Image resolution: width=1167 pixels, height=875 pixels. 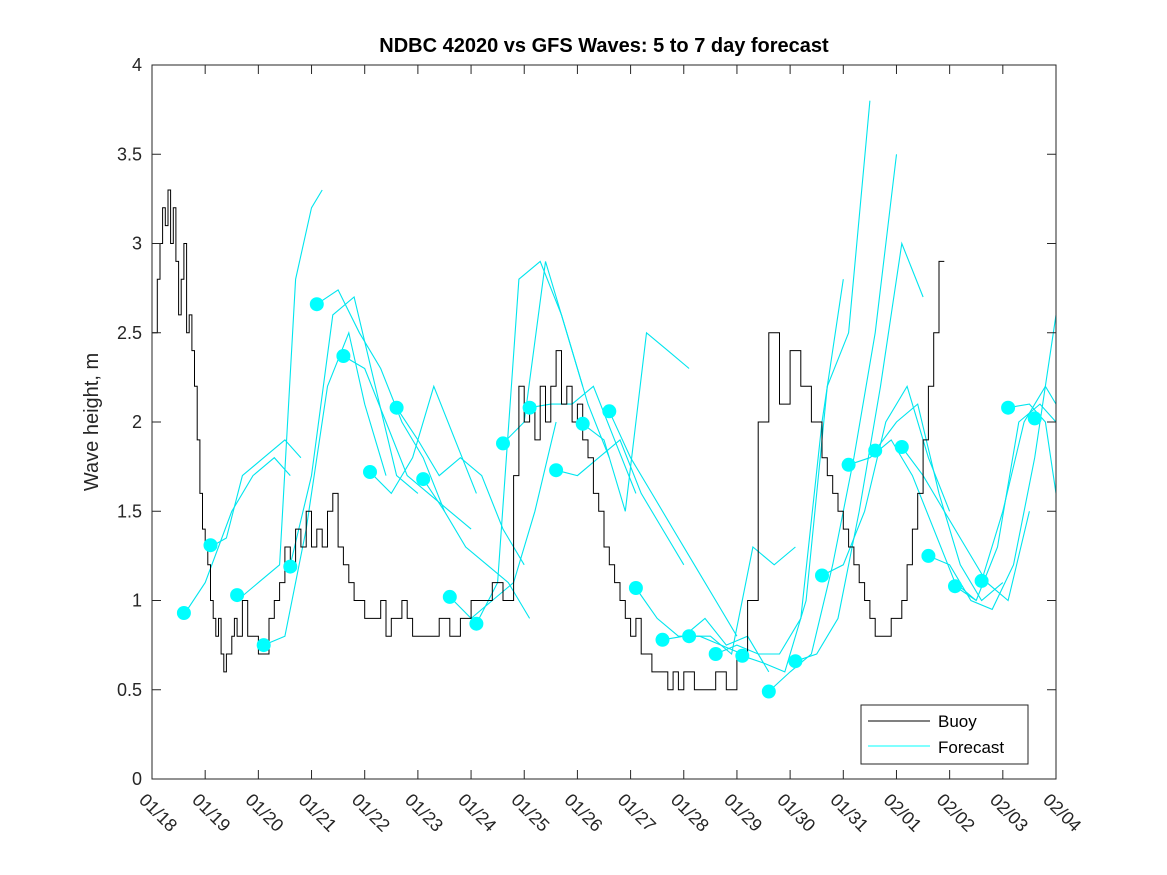 What do you see at coordinates (957, 721) in the screenshot?
I see `legend-label-buoy: Buoy` at bounding box center [957, 721].